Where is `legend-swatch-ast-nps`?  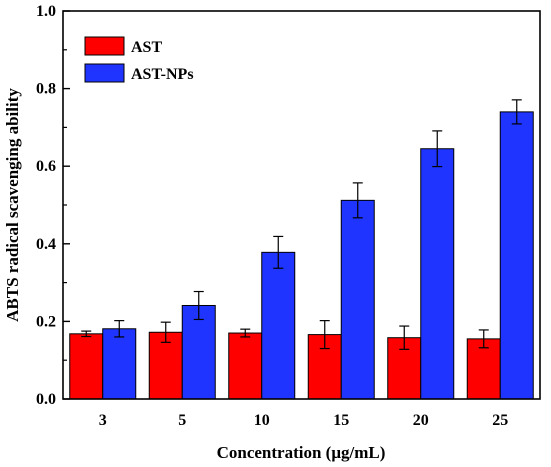
legend-swatch-ast-nps is located at coordinates (104, 73).